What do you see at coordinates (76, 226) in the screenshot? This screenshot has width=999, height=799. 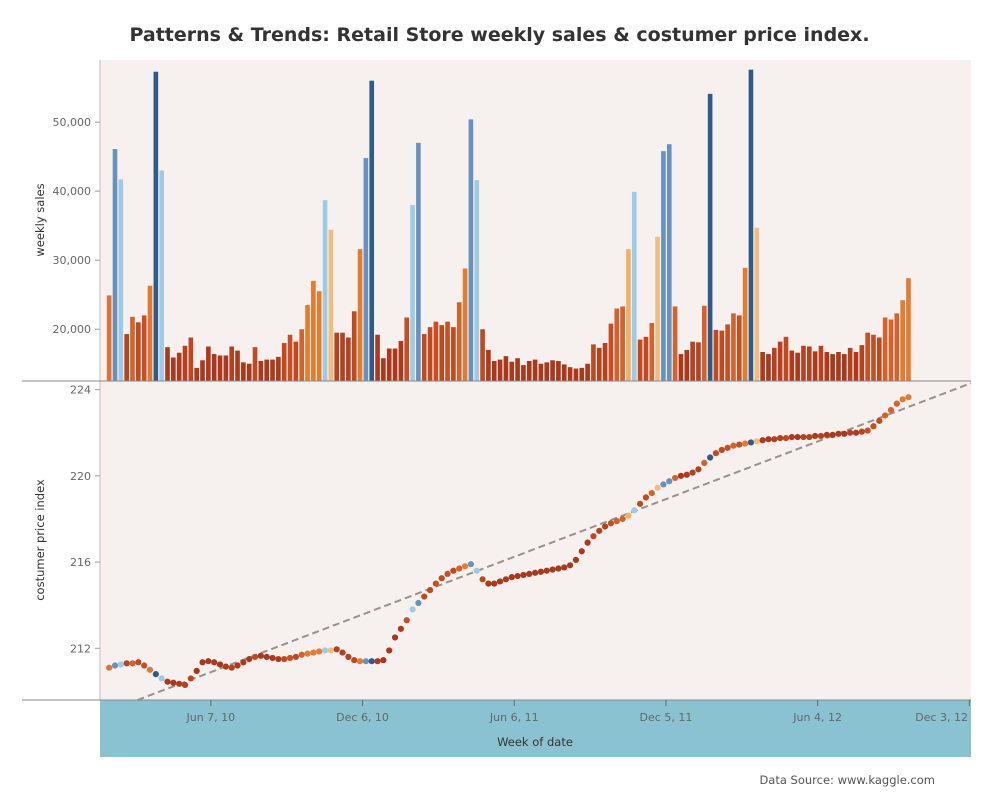 I see `sales-y-ticks: 20,000 30,000 40,000 50,000` at bounding box center [76, 226].